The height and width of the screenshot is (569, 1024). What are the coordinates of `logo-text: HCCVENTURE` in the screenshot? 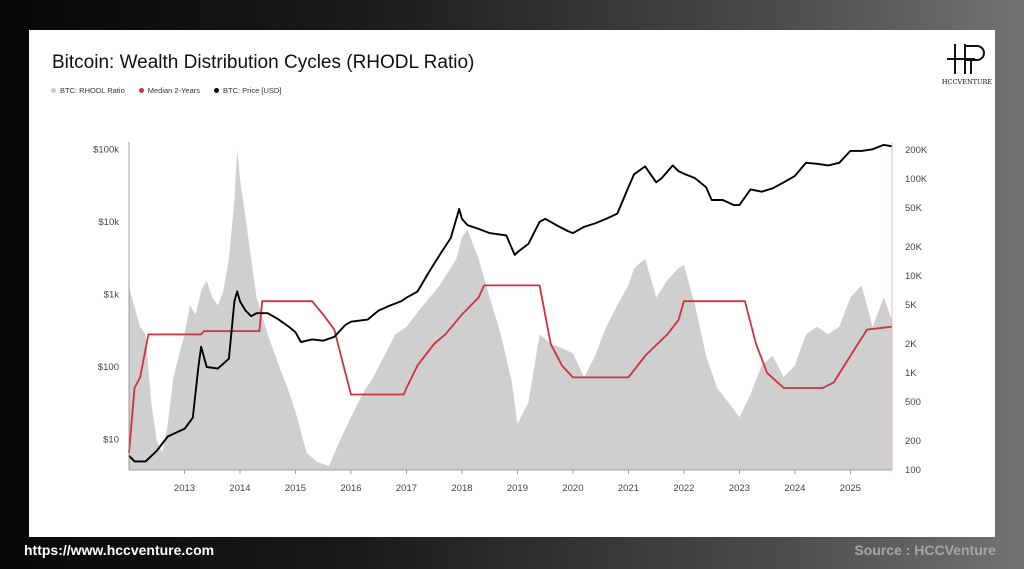 It's located at (967, 82).